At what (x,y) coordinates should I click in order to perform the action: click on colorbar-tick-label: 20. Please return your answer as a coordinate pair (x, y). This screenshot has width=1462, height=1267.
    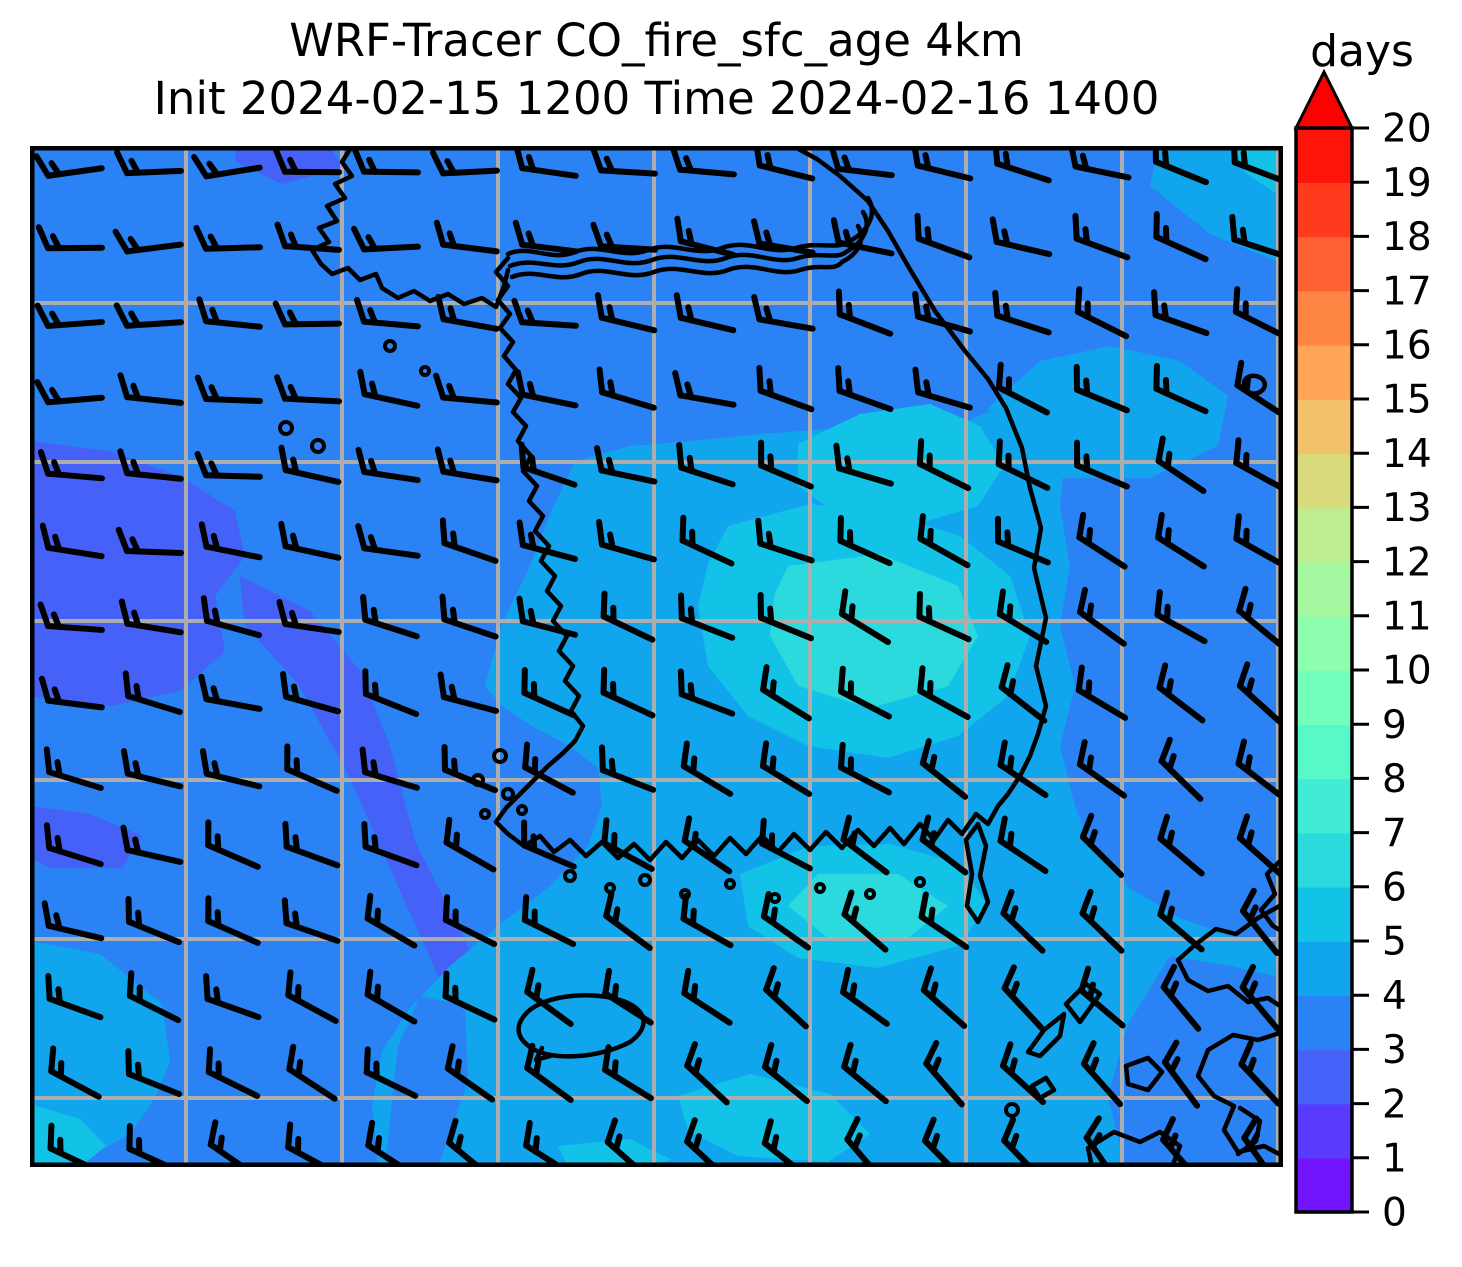
    Looking at the image, I should click on (1407, 129).